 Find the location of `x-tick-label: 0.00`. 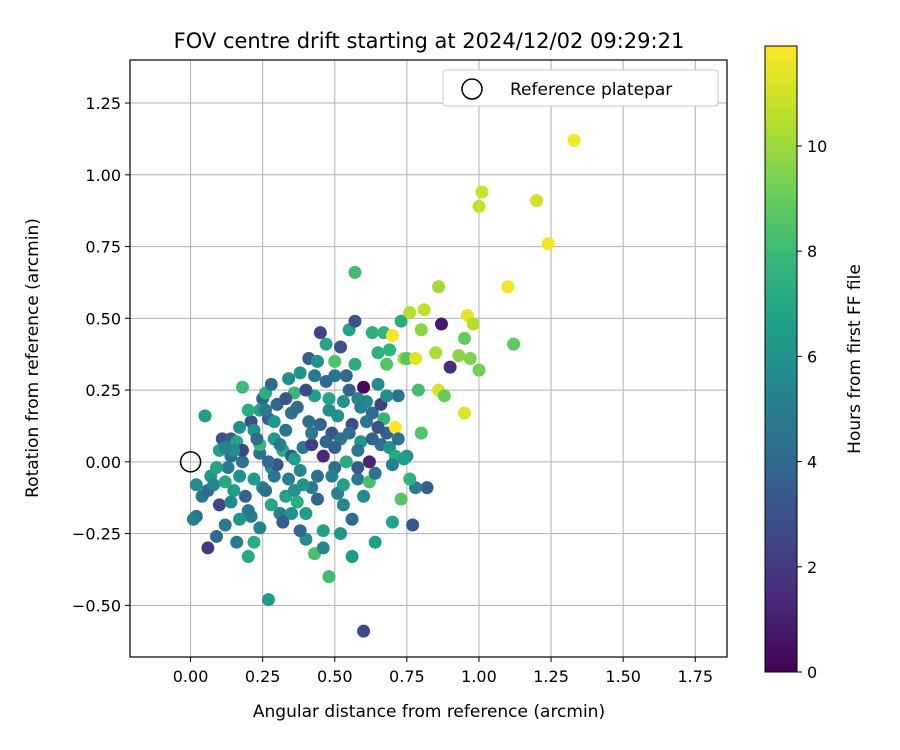

x-tick-label: 0.00 is located at coordinates (191, 676).